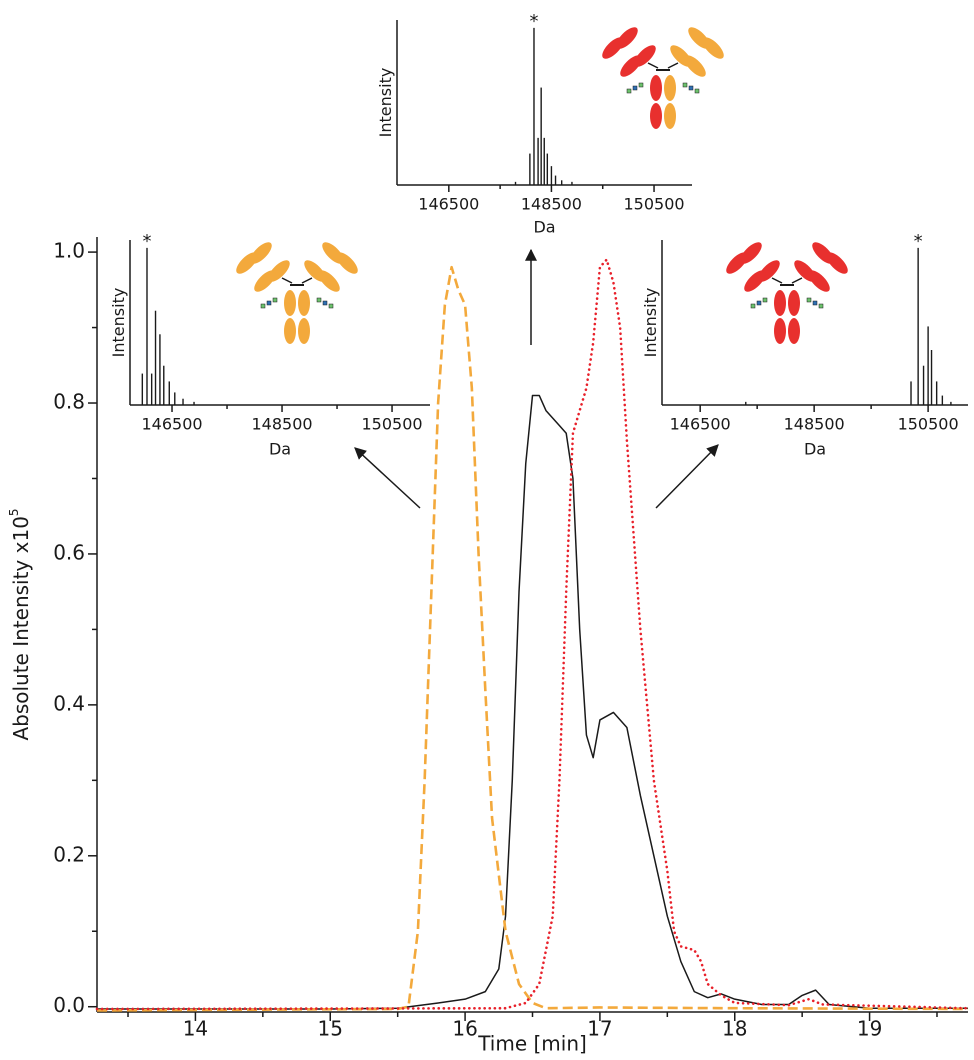  What do you see at coordinates (536, 378) in the screenshot?
I see `arrows` at bounding box center [536, 378].